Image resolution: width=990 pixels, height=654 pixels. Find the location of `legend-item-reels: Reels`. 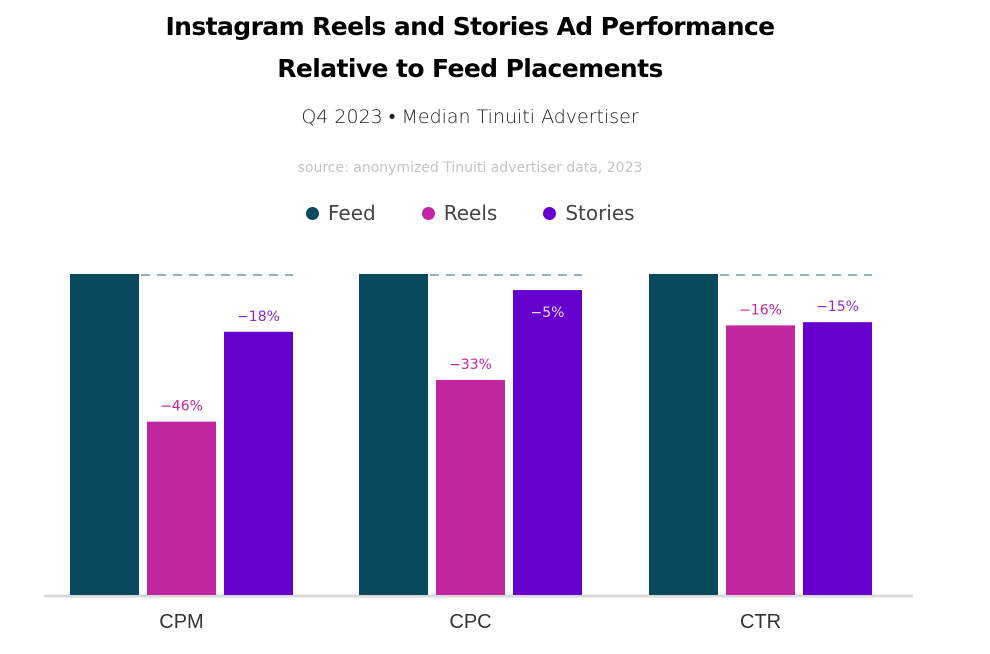

legend-item-reels: Reels is located at coordinates (459, 213).